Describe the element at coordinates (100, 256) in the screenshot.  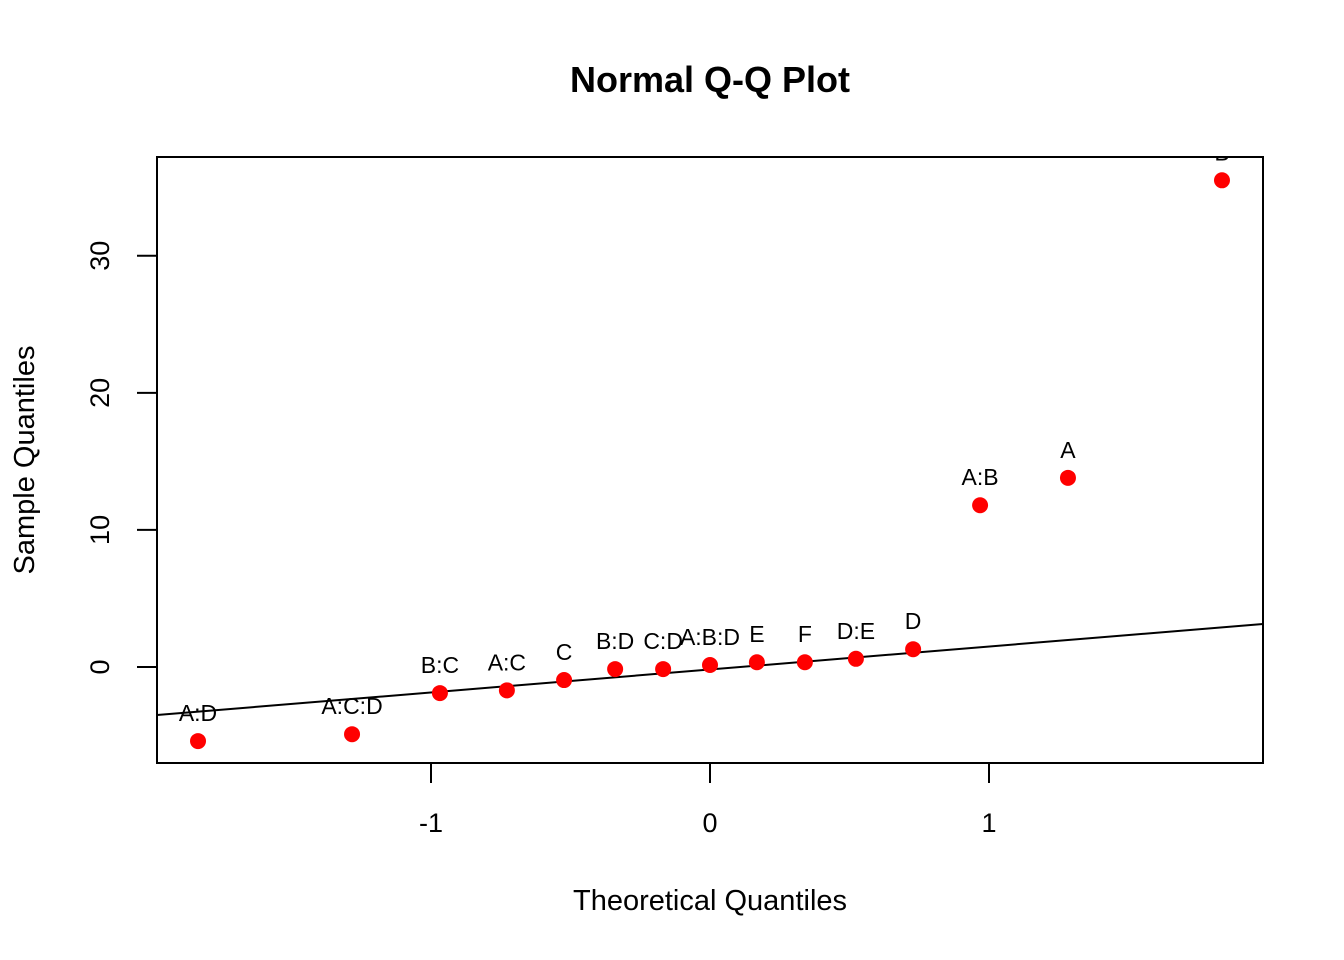
I see `y-tick-label: 30` at that location.